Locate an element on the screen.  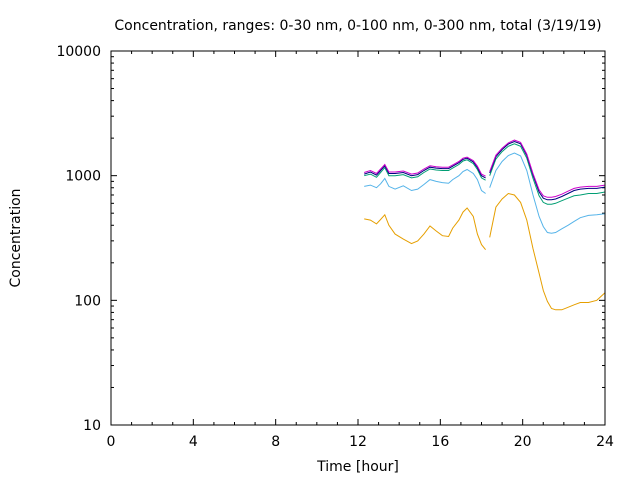
x-tick-label: 16 is located at coordinates (440, 442).